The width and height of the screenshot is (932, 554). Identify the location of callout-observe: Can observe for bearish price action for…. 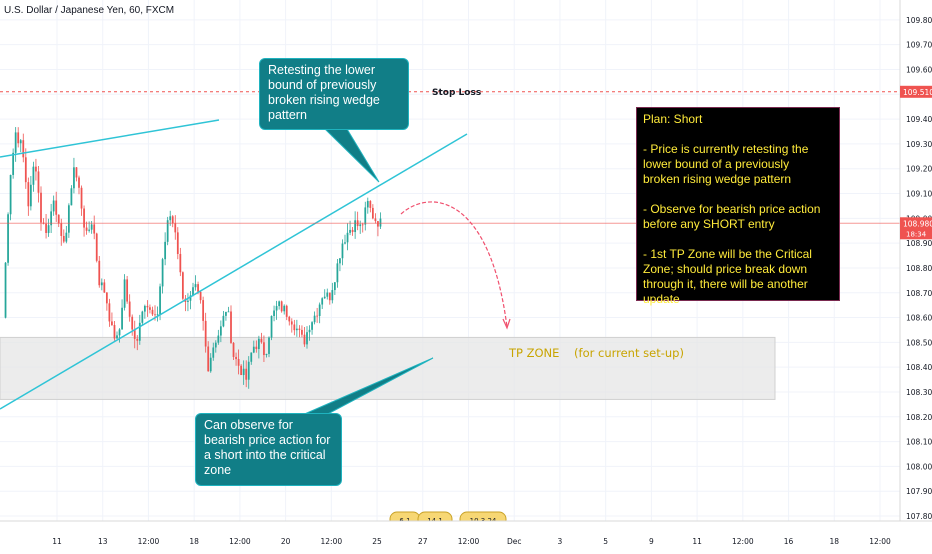
(268, 449).